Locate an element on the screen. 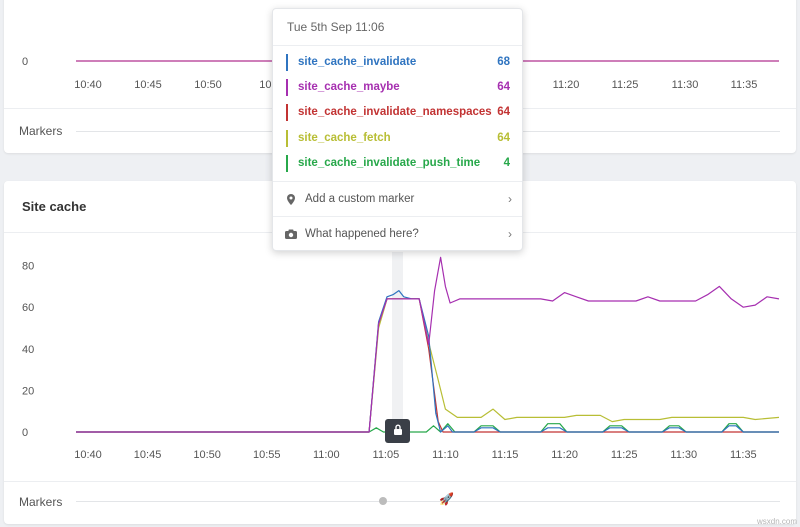 The width and height of the screenshot is (800, 527). tooltip-entry: site_cache_fetch 64 is located at coordinates (398, 138).